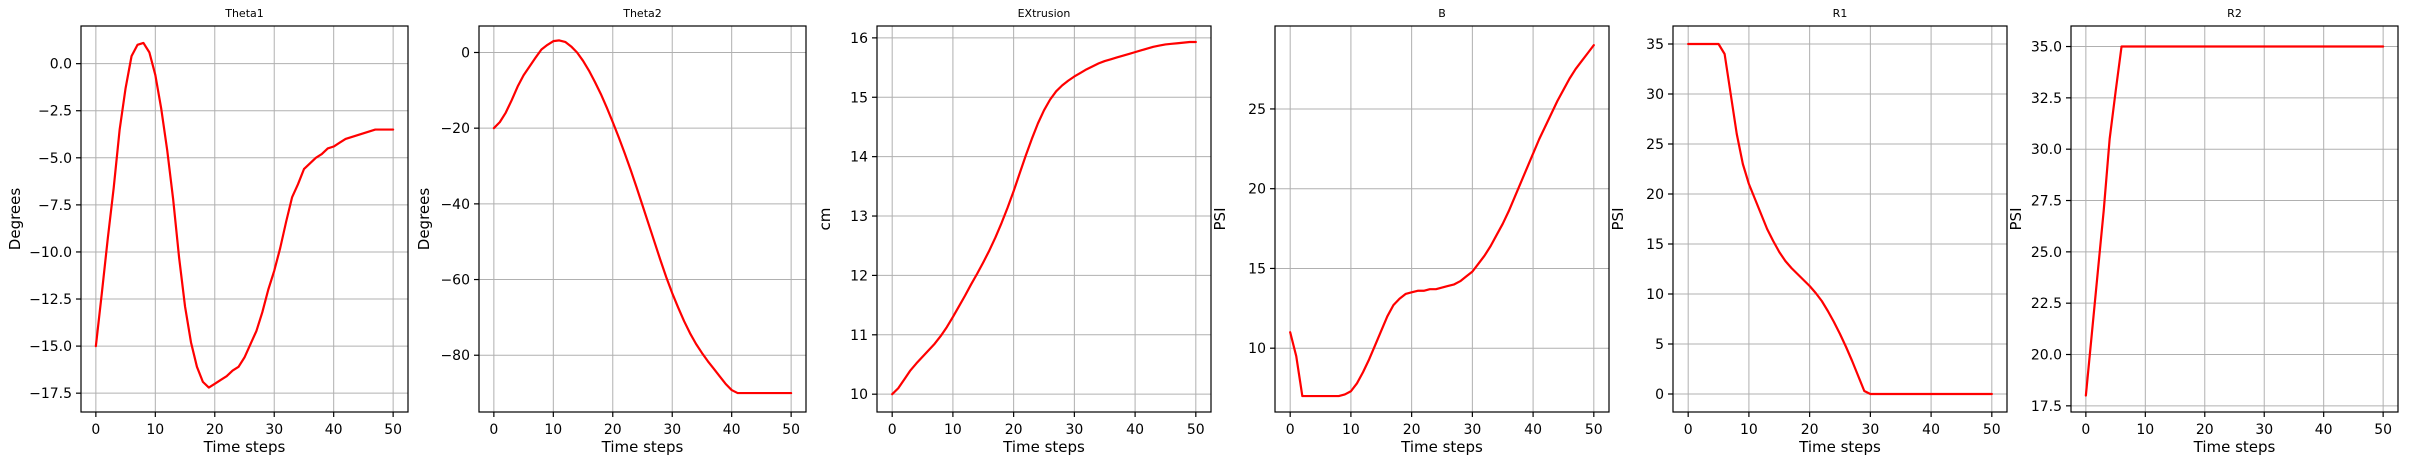 This screenshot has height=464, width=2416. Describe the element at coordinates (2046, 150) in the screenshot. I see `y-tick-label: 30.0` at that location.